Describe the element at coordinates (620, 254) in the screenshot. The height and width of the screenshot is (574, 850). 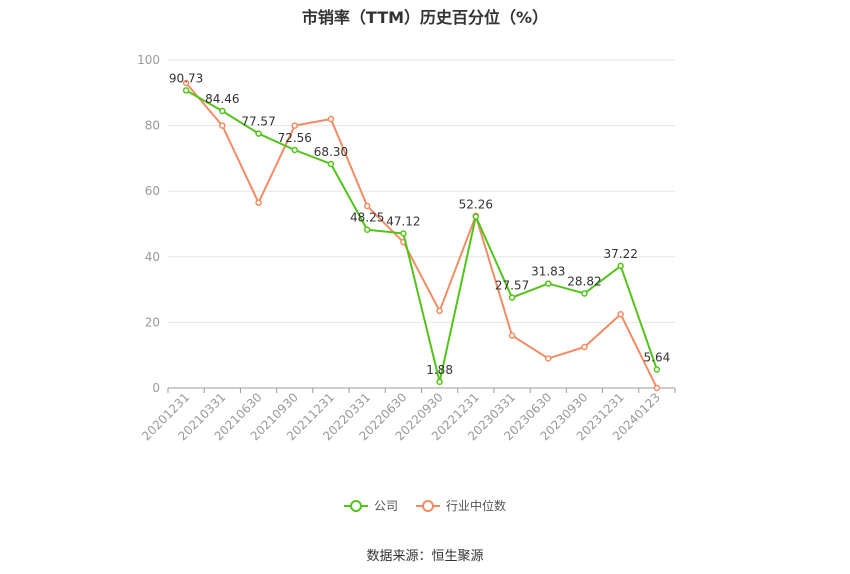
I see `data-label: 37.22` at that location.